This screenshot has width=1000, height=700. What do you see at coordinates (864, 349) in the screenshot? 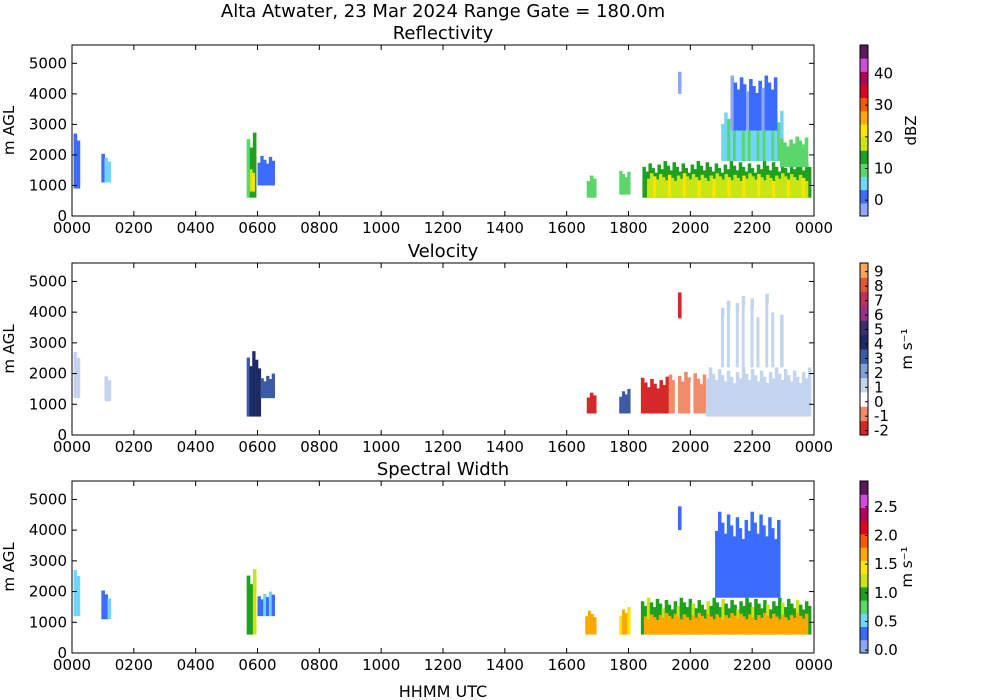
I see `colorbar-frame` at bounding box center [864, 349].